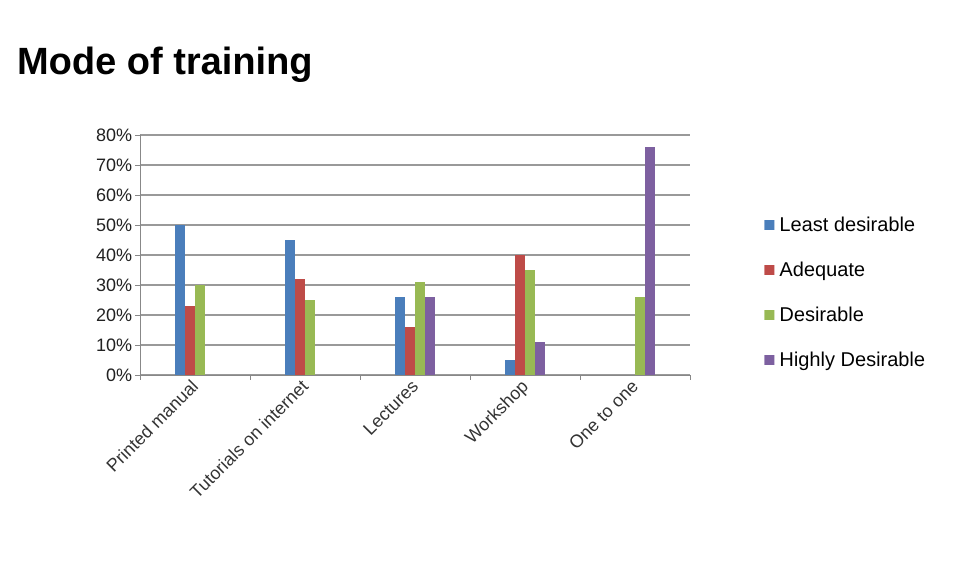  I want to click on y-tick-label: 30%, so click(114, 285).